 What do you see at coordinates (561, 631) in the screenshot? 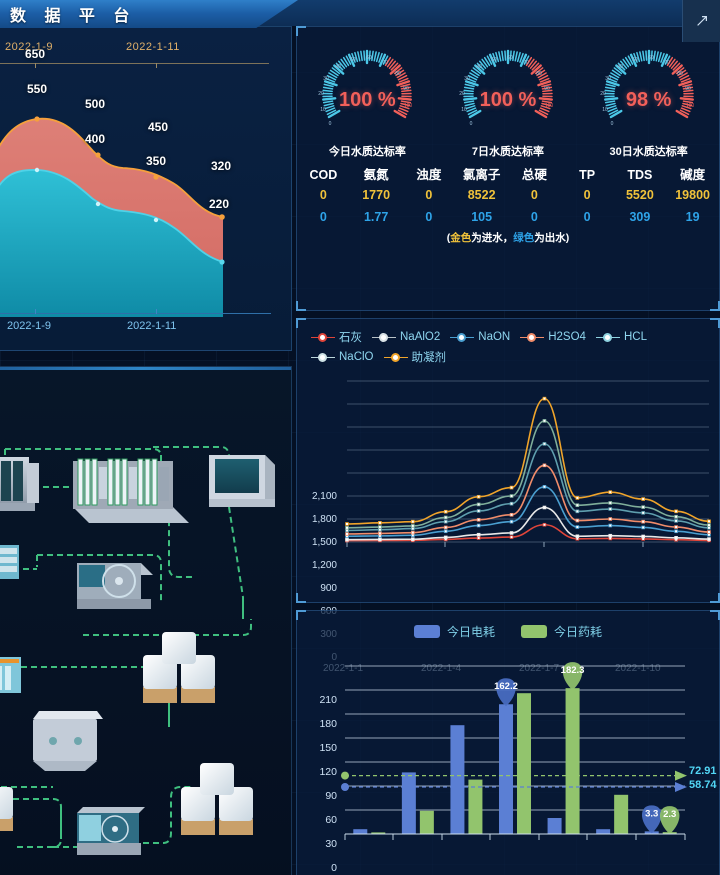
I see `legend-item-chemical: 今日药耗` at bounding box center [561, 631].